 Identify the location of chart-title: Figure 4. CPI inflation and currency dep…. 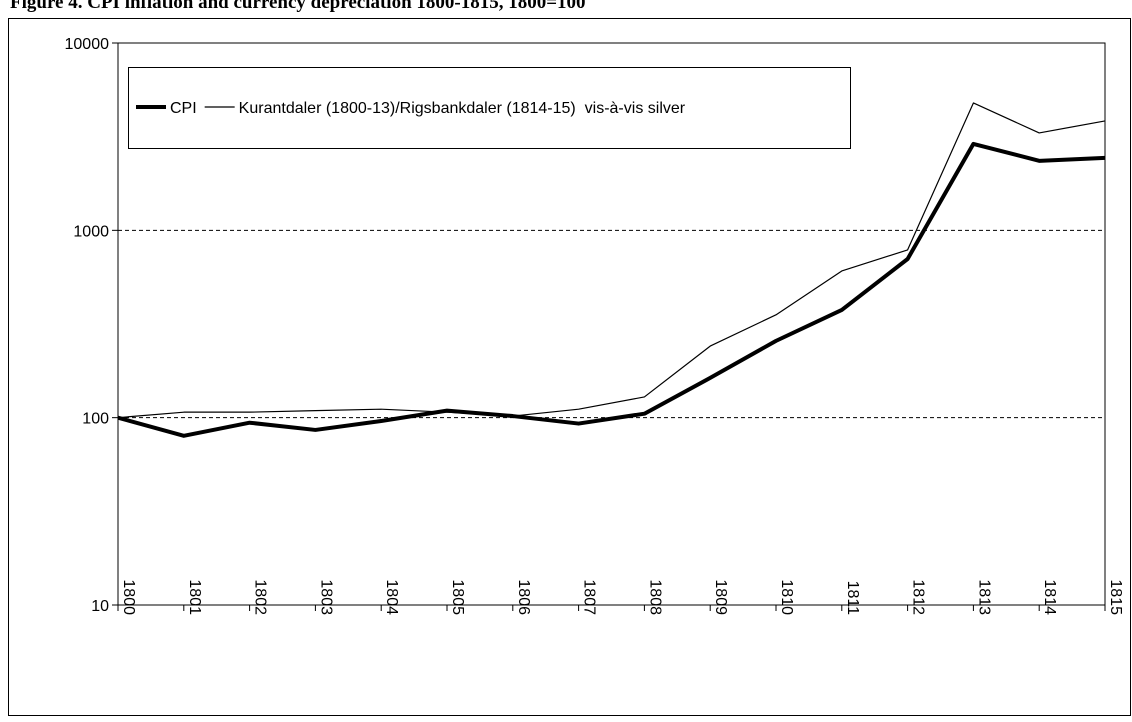
(298, 6).